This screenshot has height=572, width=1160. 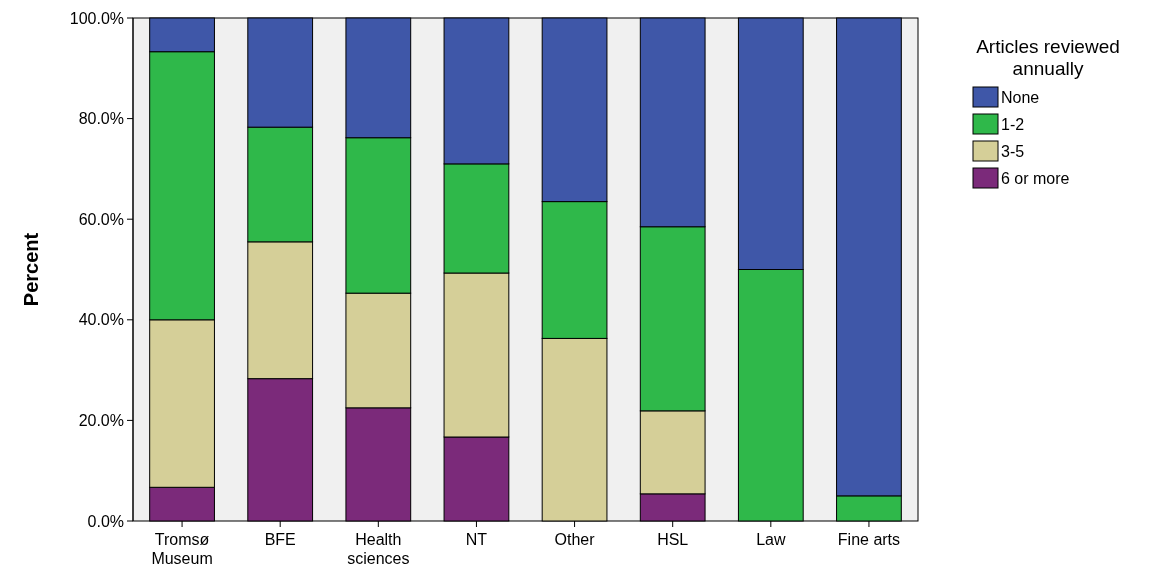 What do you see at coordinates (280, 539) in the screenshot?
I see `x-tick-label: BFE` at bounding box center [280, 539].